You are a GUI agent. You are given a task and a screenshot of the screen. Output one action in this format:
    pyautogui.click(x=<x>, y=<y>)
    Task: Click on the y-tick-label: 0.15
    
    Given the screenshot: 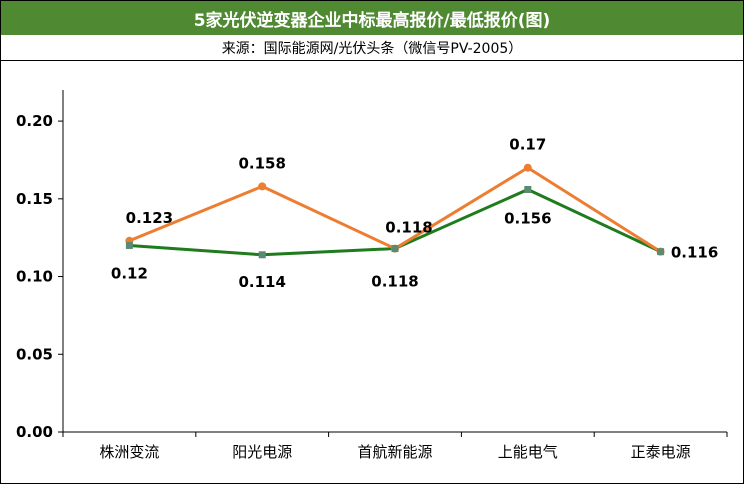 What is the action you would take?
    pyautogui.click(x=34, y=199)
    